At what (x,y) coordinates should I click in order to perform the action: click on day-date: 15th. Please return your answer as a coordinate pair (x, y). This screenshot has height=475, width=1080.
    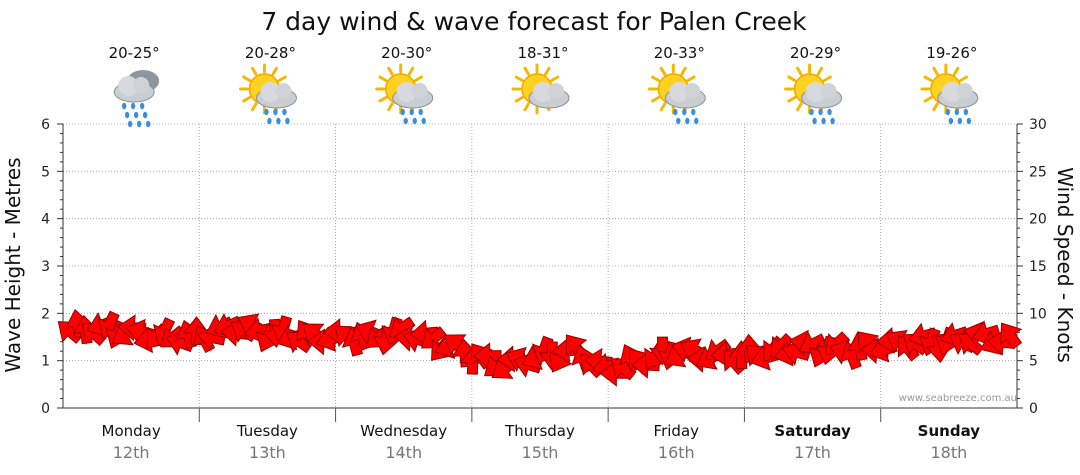
    Looking at the image, I should click on (540, 452).